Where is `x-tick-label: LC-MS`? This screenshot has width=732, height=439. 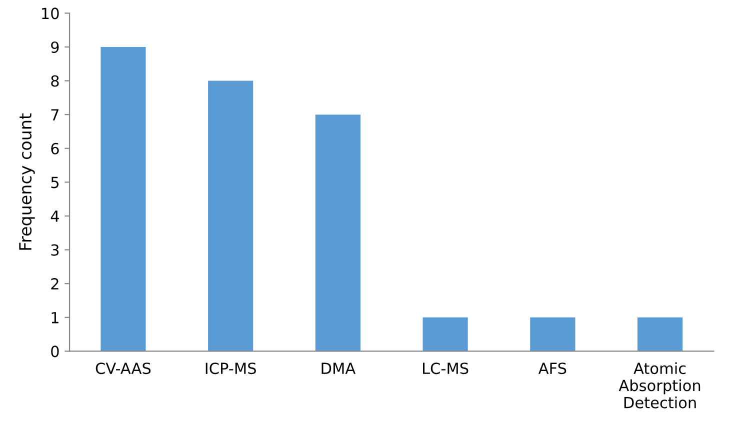
x-tick-label: LC-MS is located at coordinates (445, 368).